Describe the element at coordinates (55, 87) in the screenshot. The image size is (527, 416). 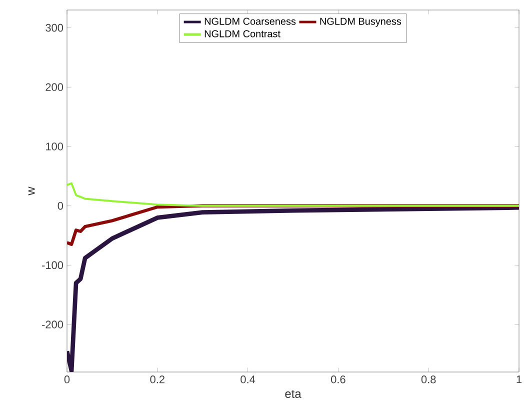
I see `y-tick-label: 200` at that location.